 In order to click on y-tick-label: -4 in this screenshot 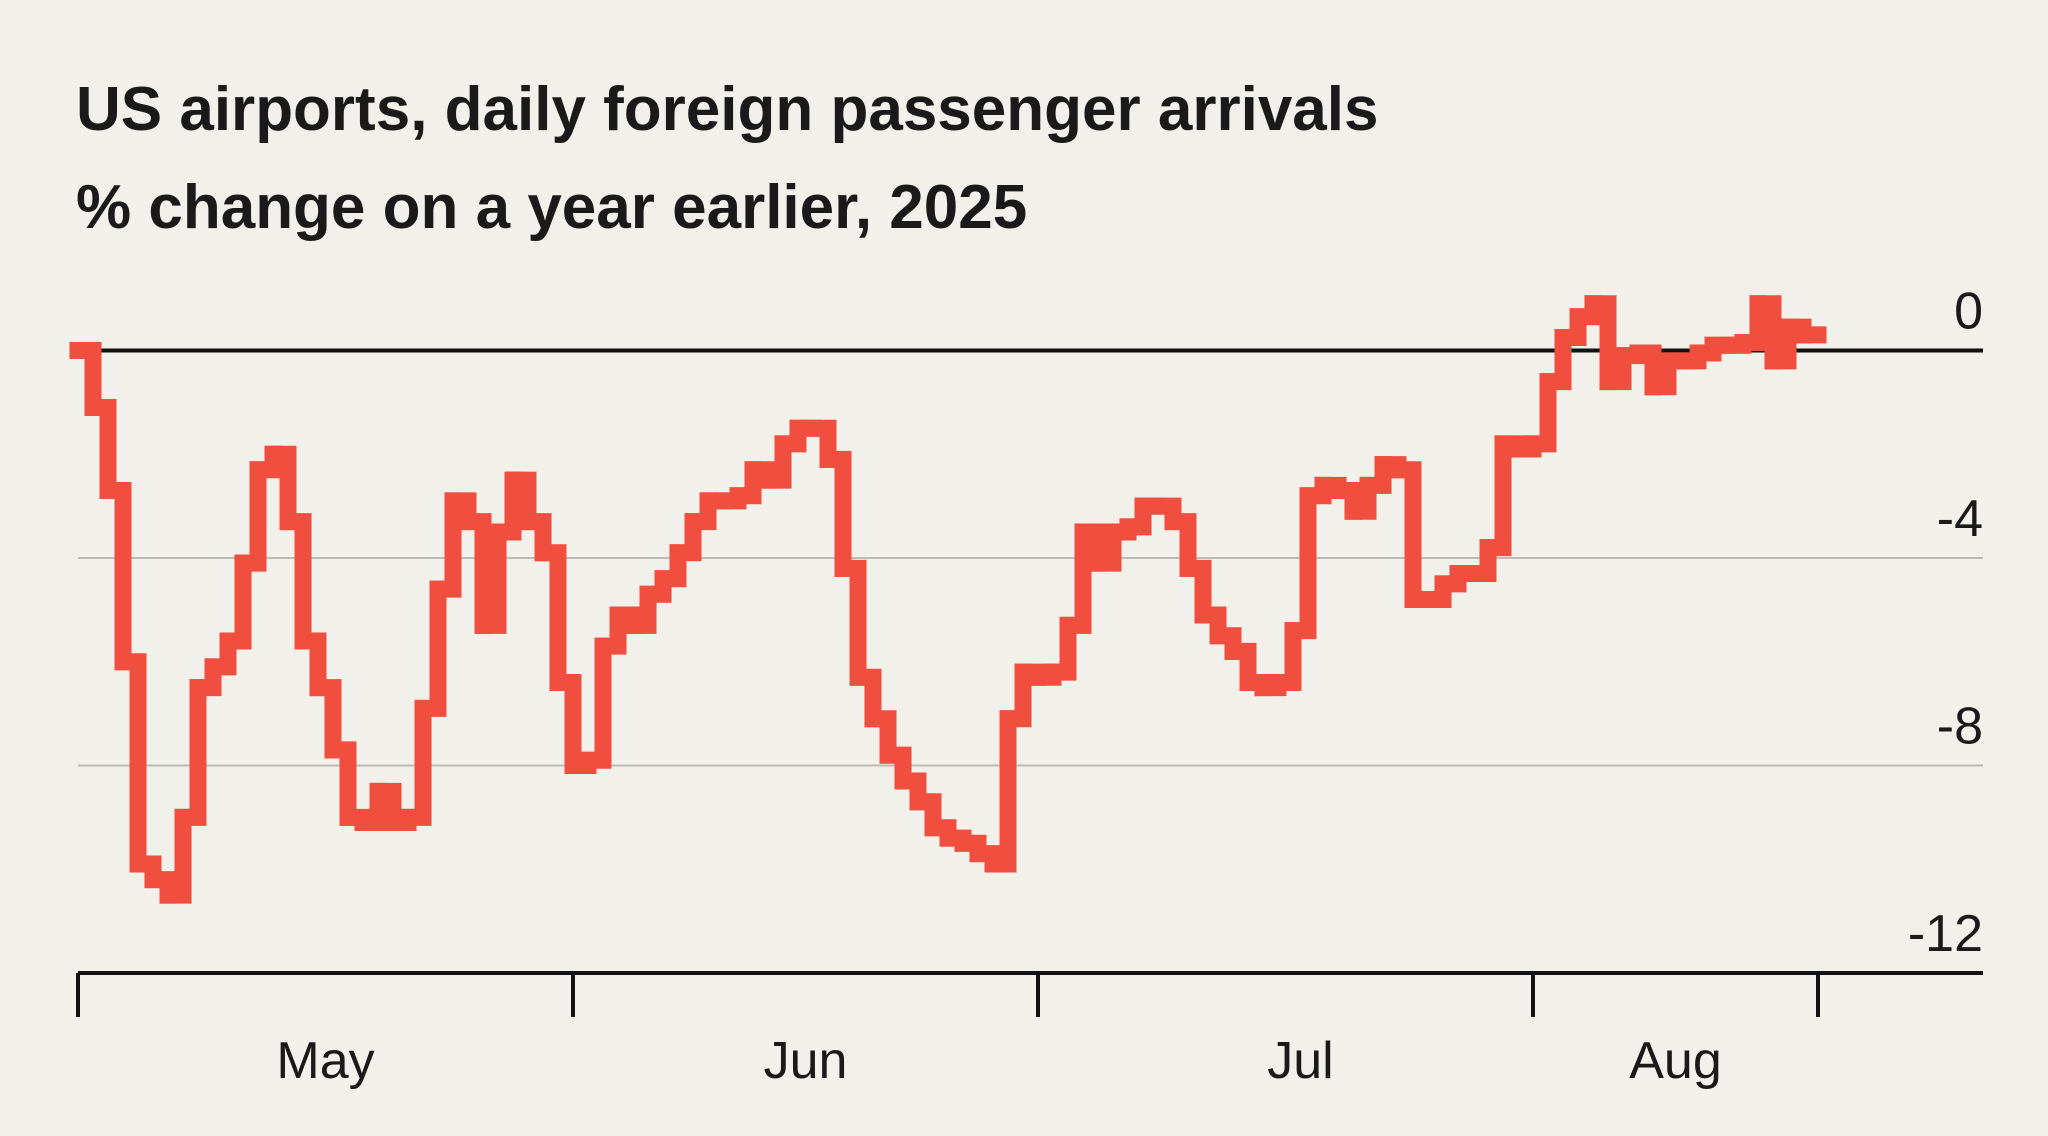, I will do `click(1960, 519)`.